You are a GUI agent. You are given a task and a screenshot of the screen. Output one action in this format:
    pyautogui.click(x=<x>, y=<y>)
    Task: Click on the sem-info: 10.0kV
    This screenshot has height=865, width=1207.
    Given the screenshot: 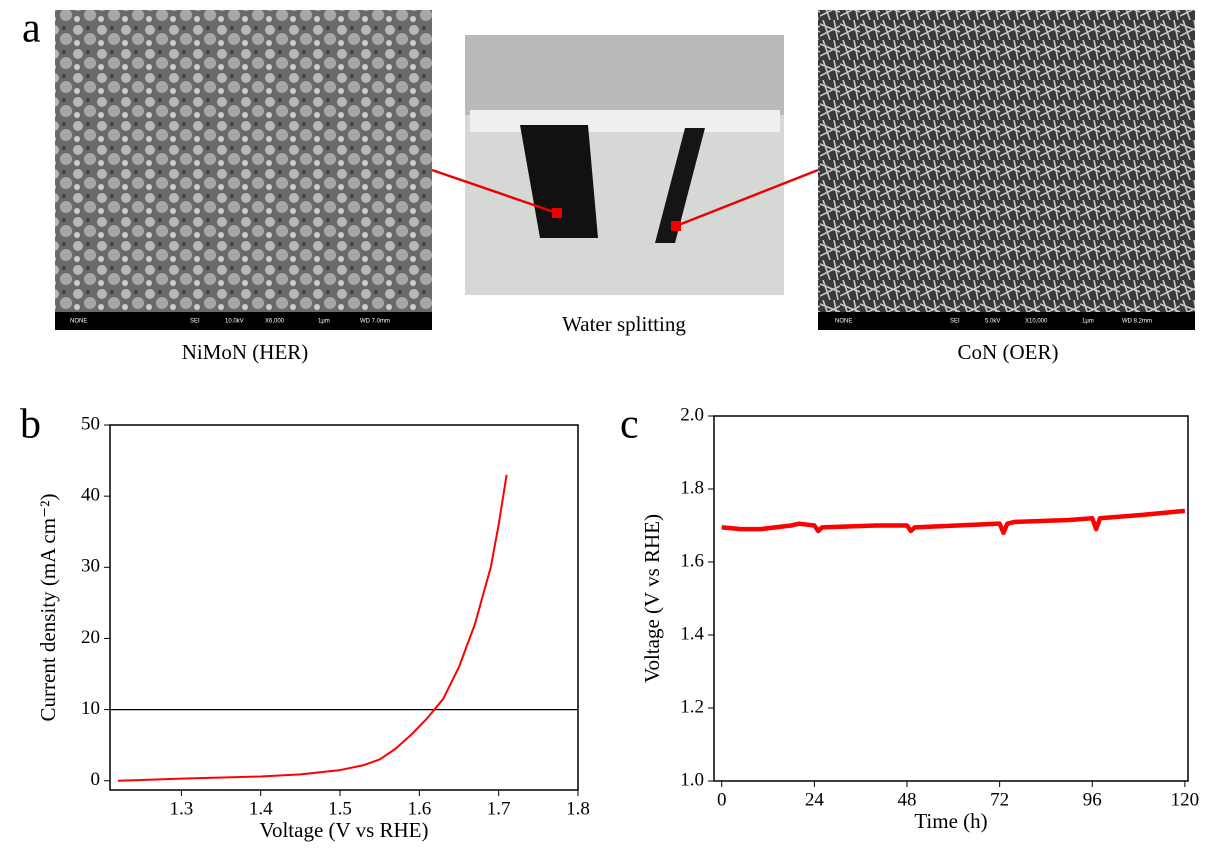 What is the action you would take?
    pyautogui.click(x=234, y=322)
    